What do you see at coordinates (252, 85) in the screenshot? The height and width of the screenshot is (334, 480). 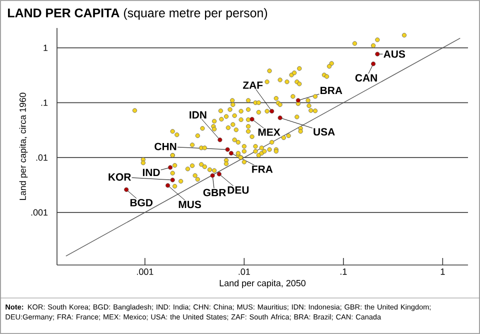 I see `annotation: ZAF` at bounding box center [252, 85].